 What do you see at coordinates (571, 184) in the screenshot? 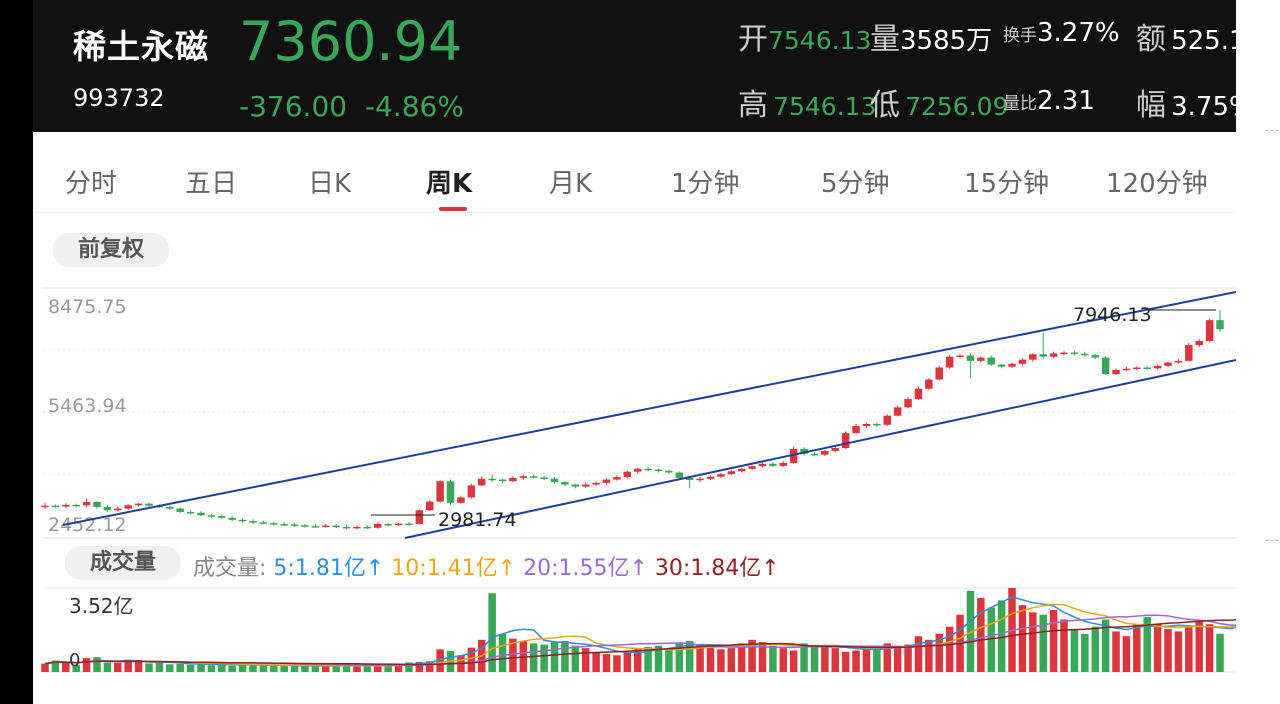
I see `tab-monthly-k: 月K` at bounding box center [571, 184].